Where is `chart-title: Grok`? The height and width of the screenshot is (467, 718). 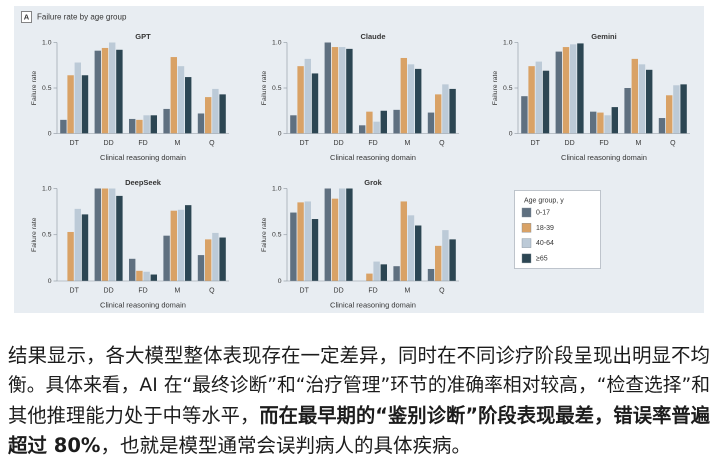
chart-title: Grok is located at coordinates (373, 182).